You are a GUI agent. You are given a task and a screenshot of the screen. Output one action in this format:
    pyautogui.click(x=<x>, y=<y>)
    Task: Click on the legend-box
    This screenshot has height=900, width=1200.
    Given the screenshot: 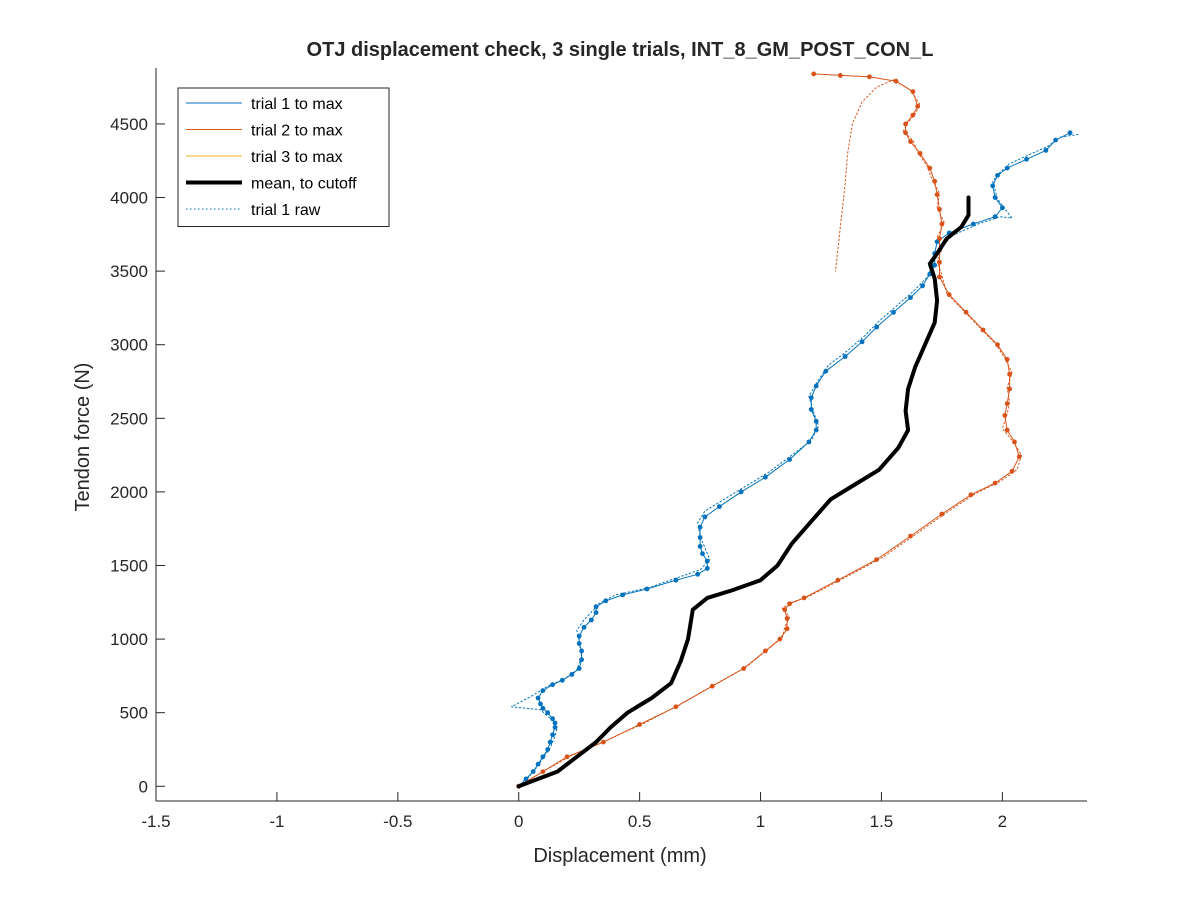 What is the action you would take?
    pyautogui.click(x=283, y=157)
    